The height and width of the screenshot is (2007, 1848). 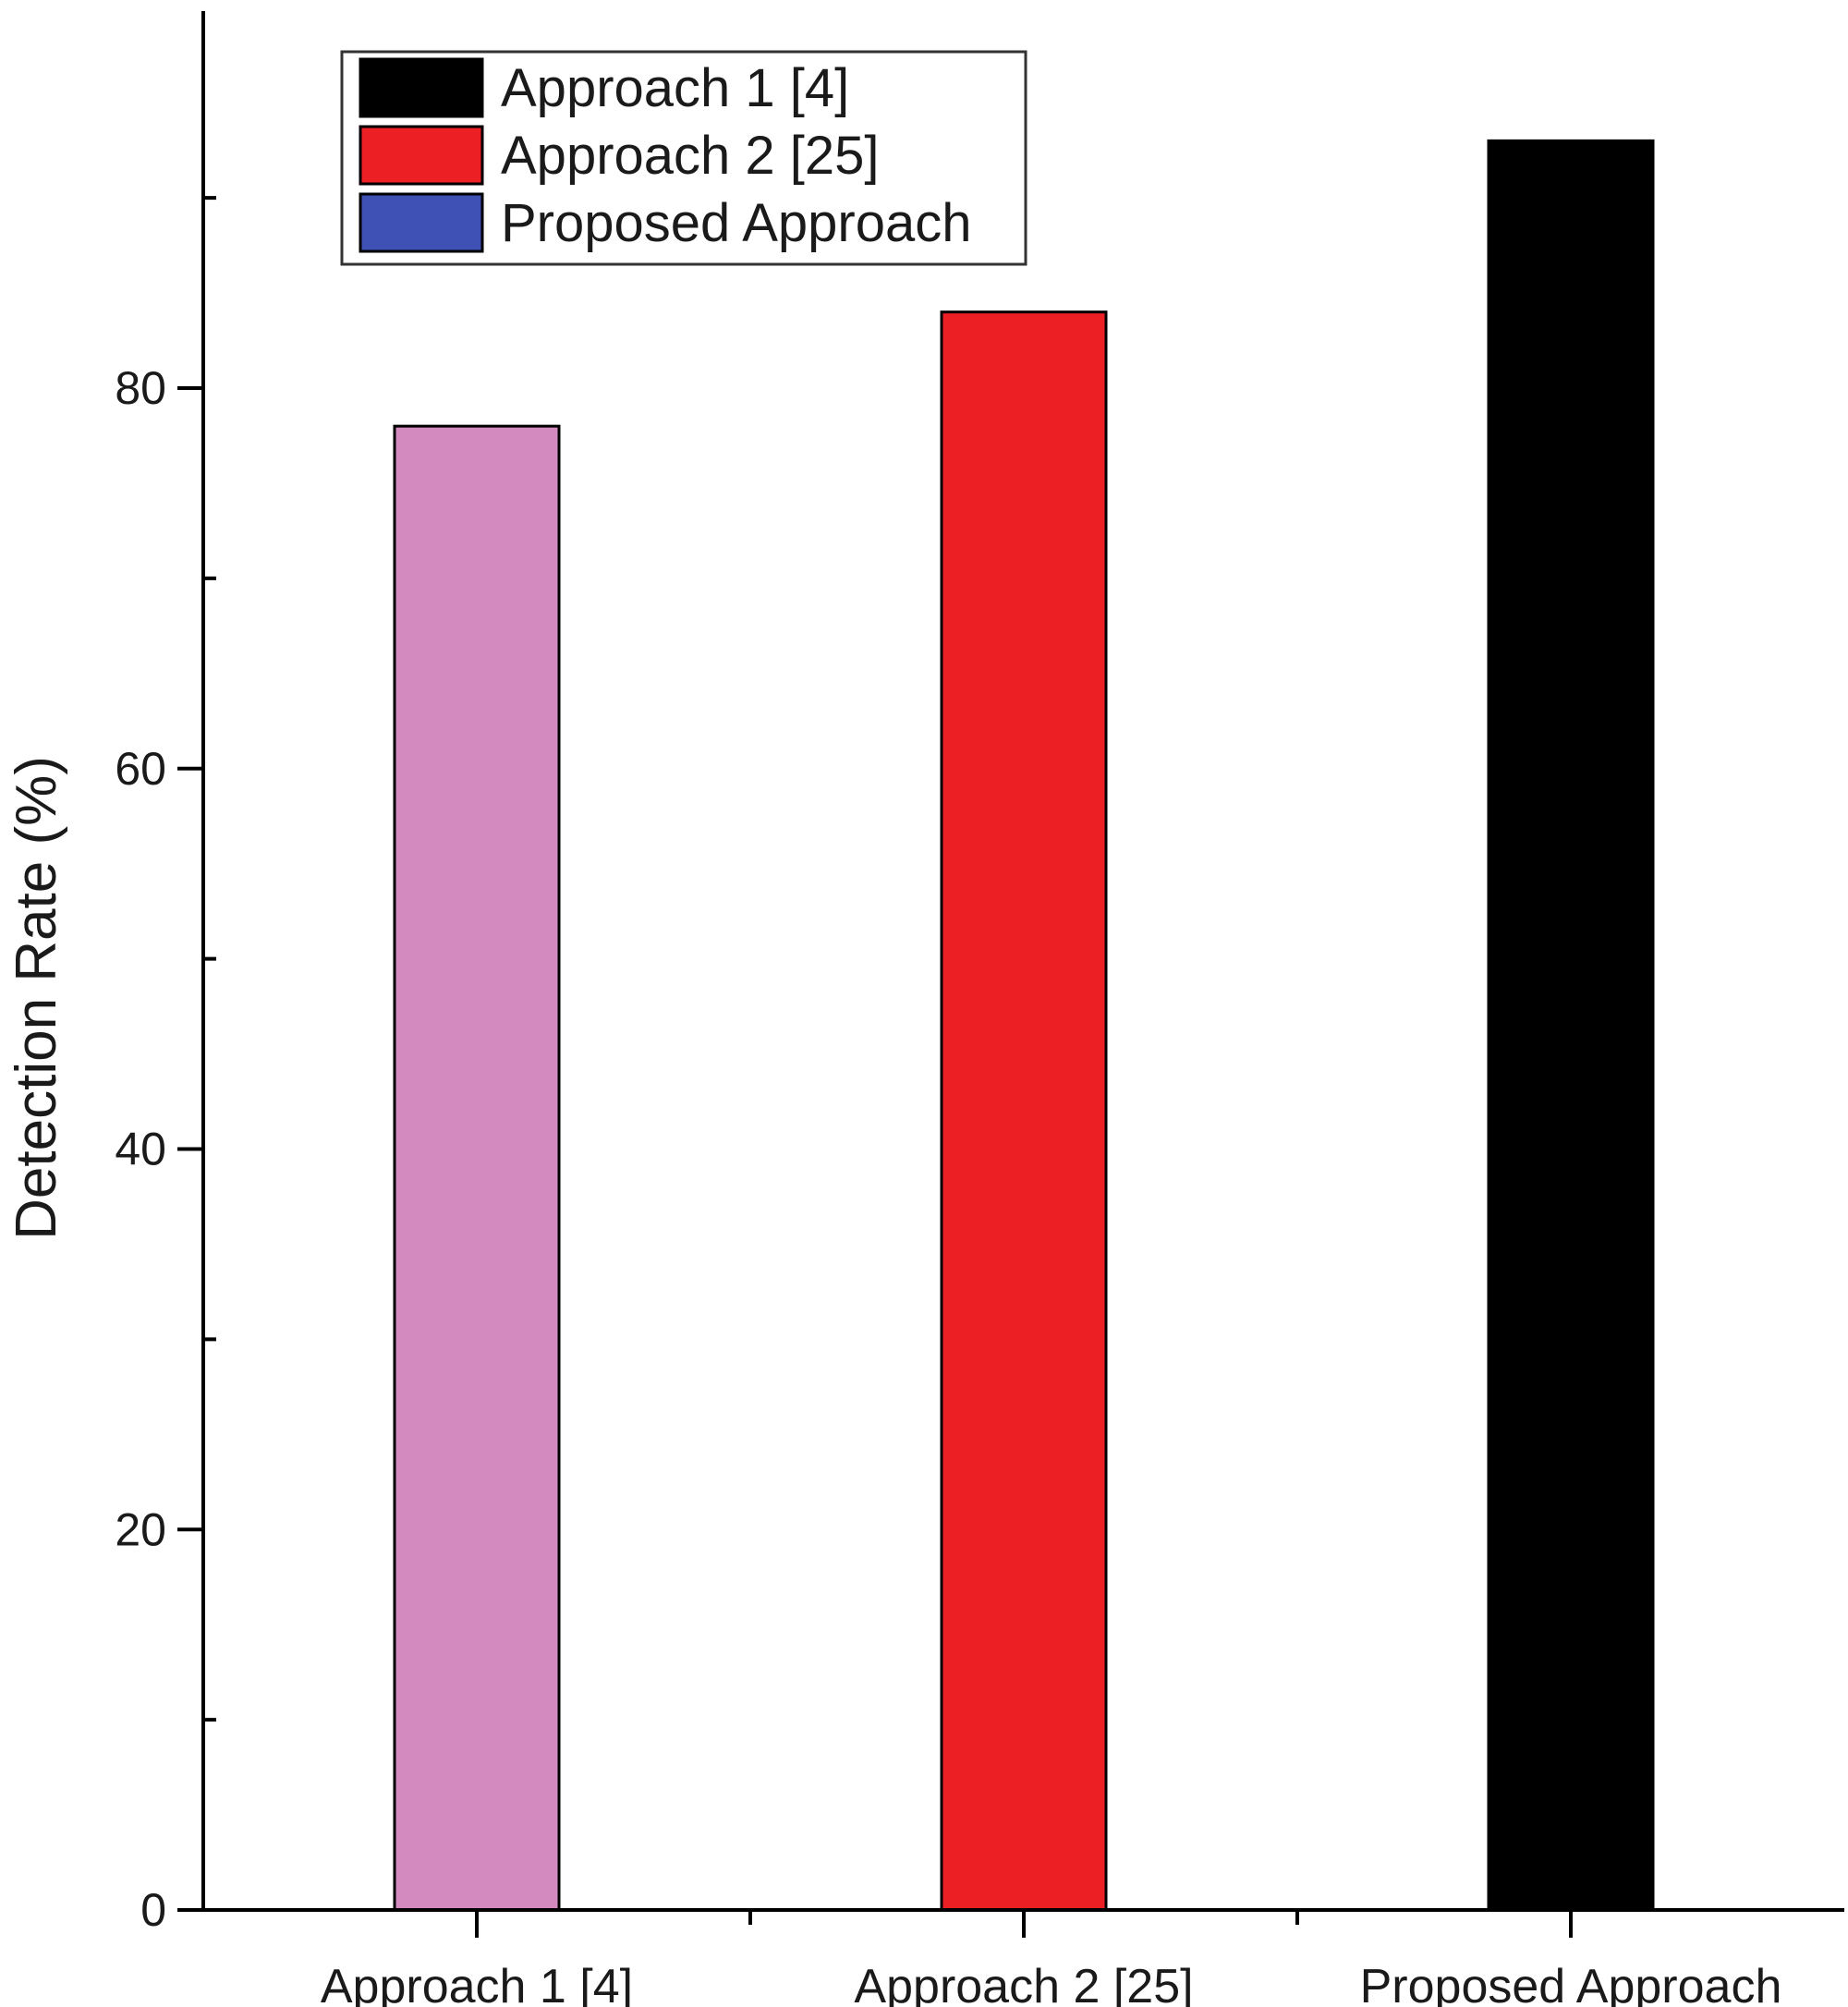 I want to click on x-category-label: Approach 1 [4], so click(x=477, y=1984).